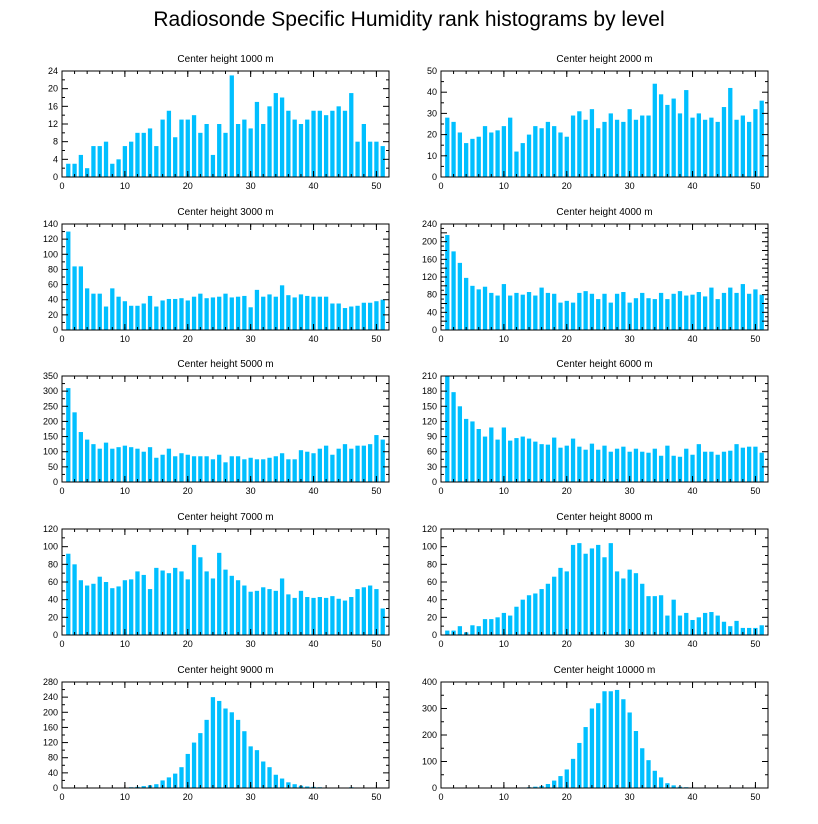 The image size is (818, 824). What do you see at coordinates (693, 644) in the screenshot?
I see `x-tick-label: 40` at bounding box center [693, 644].